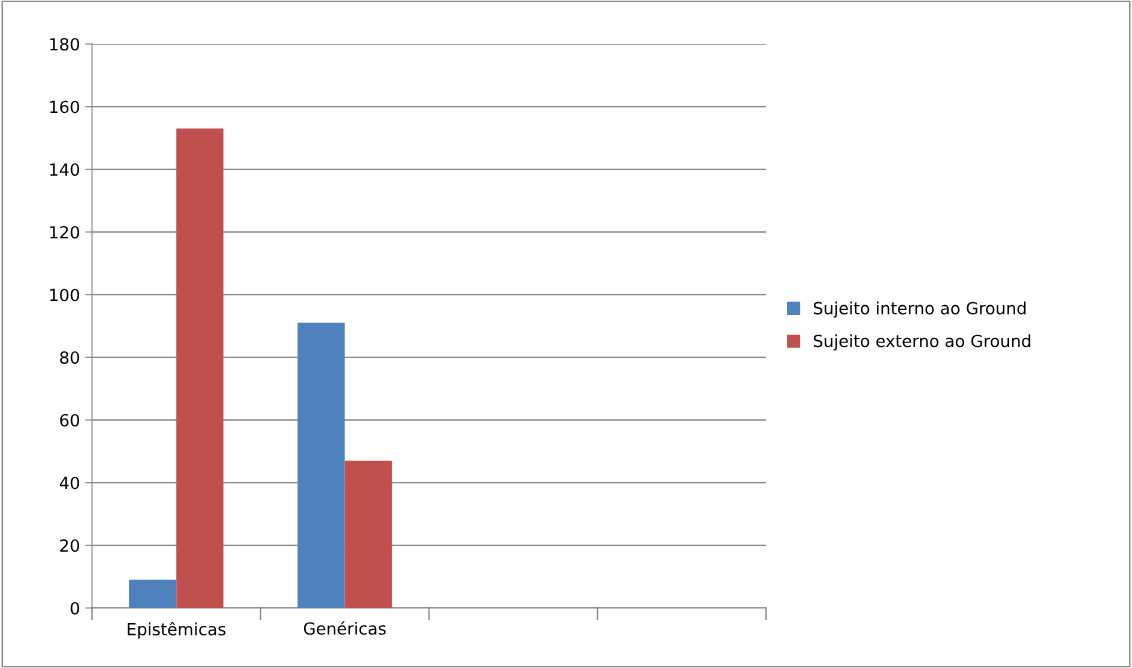  What do you see at coordinates (70, 420) in the screenshot?
I see `y-tick-label: 60` at bounding box center [70, 420].